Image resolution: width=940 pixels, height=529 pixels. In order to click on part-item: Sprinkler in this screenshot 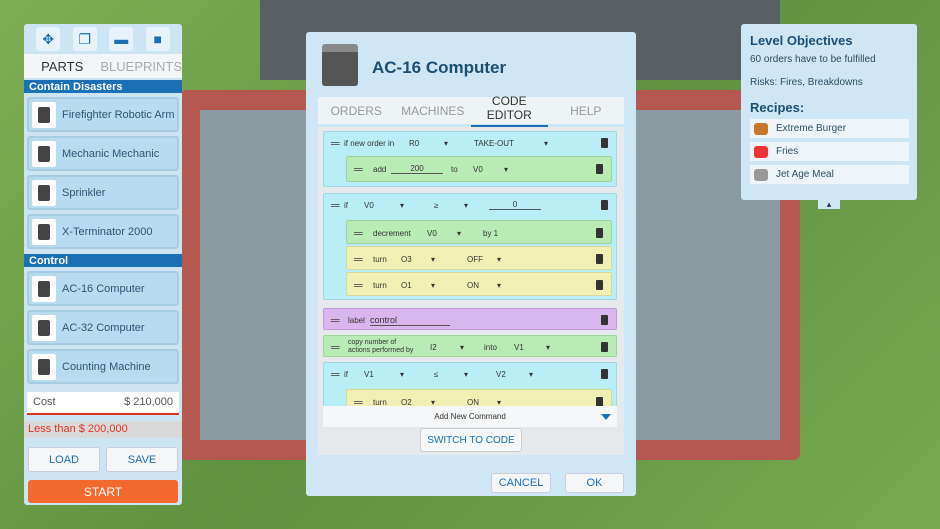, I will do `click(103, 192)`.